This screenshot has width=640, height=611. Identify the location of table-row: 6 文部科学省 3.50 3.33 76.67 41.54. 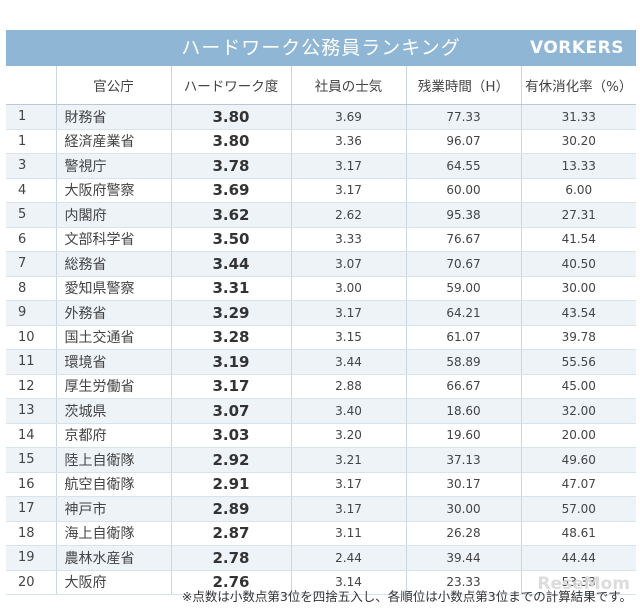
(321, 239).